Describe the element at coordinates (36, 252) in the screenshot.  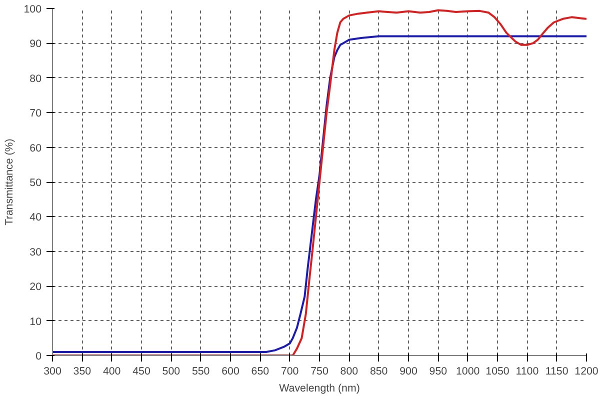
I see `y-tick-label: 30` at that location.